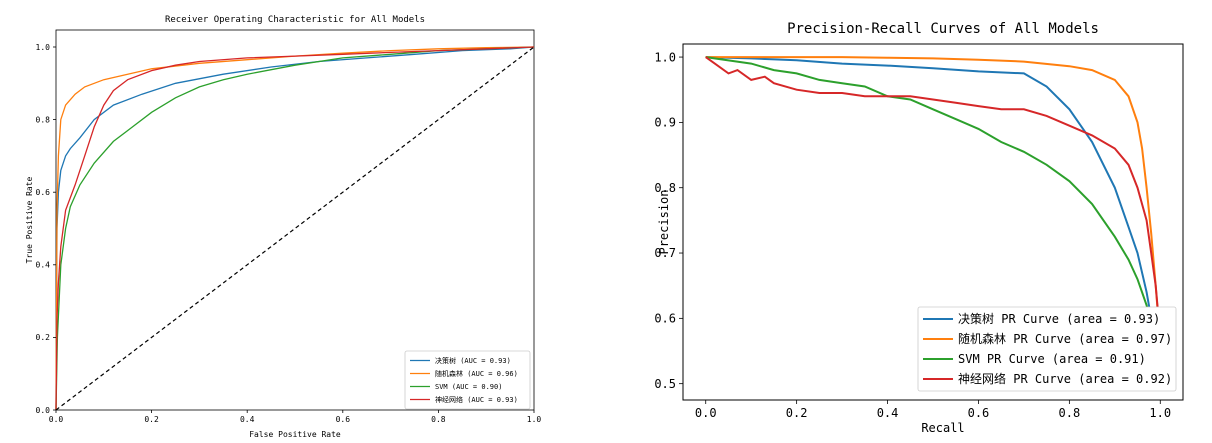 This screenshot has height=443, width=1212. What do you see at coordinates (1052, 359) in the screenshot?
I see `pr-legend-label-2: SVM PR Curve (area = 0.91)` at bounding box center [1052, 359].